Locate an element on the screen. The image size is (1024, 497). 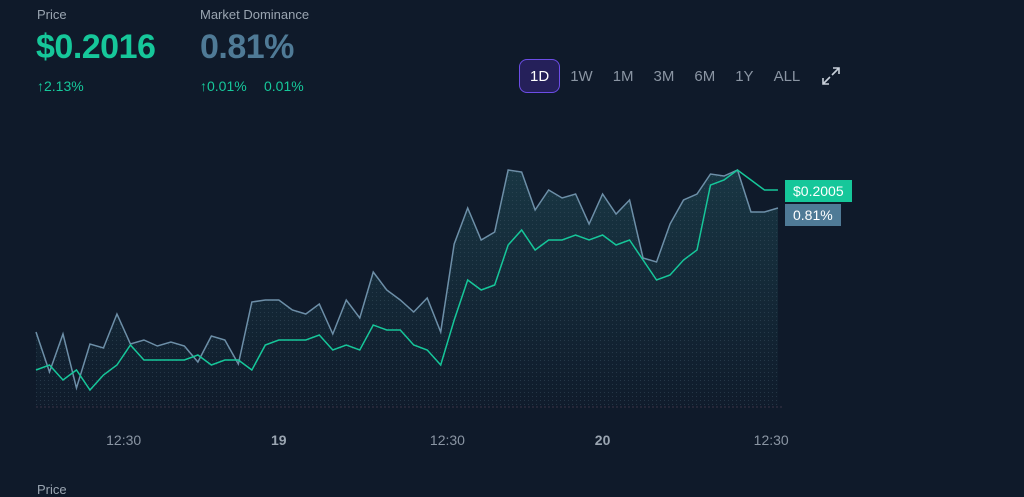
dominance-label: Market Dominance is located at coordinates (255, 14).